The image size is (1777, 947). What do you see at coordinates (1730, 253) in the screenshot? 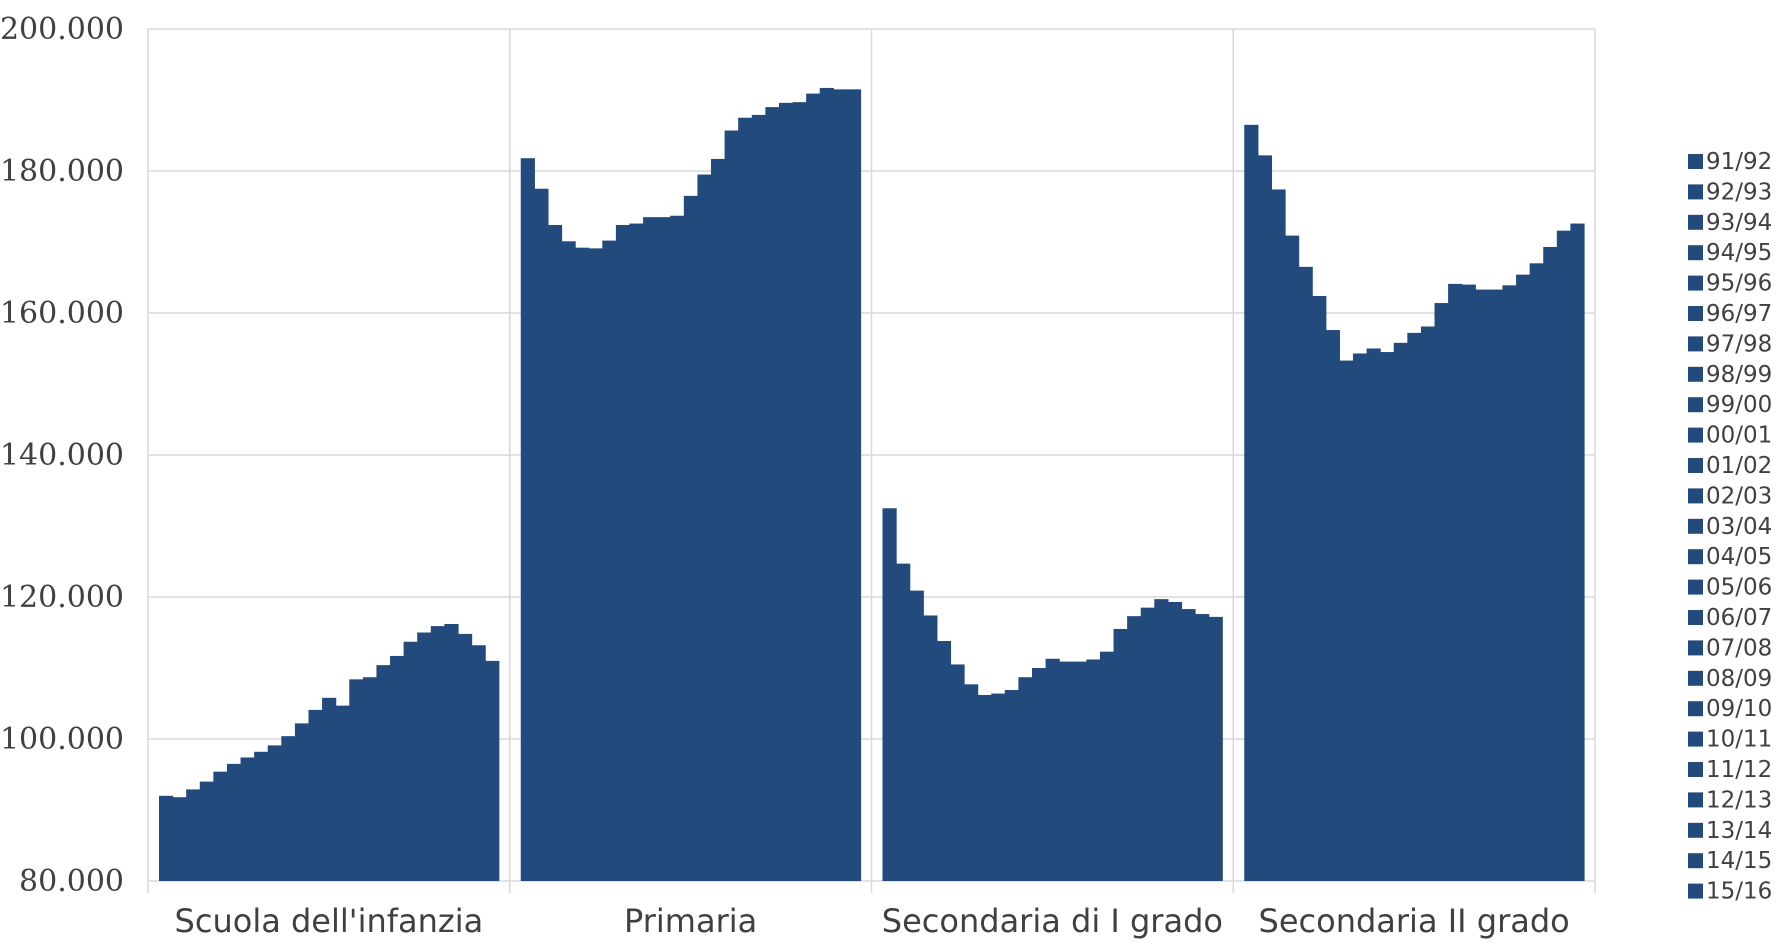
I see `legend-item: 94/95` at bounding box center [1730, 253].